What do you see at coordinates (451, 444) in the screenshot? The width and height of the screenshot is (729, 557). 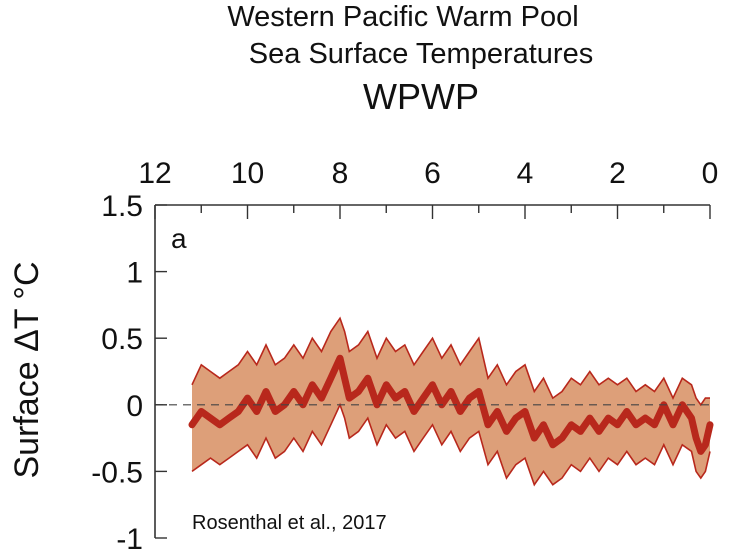 I see `lower-bound-line` at bounding box center [451, 444].